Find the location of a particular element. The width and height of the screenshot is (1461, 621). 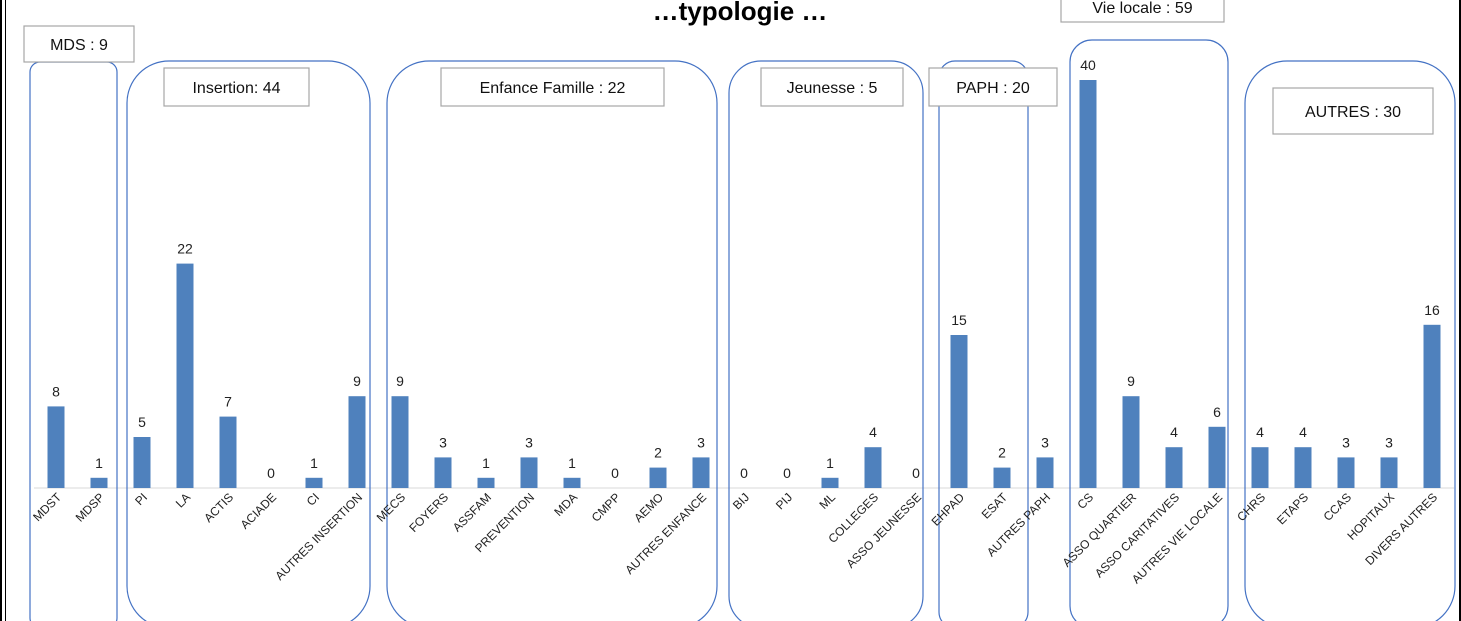

category-label: BIJ is located at coordinates (741, 501).